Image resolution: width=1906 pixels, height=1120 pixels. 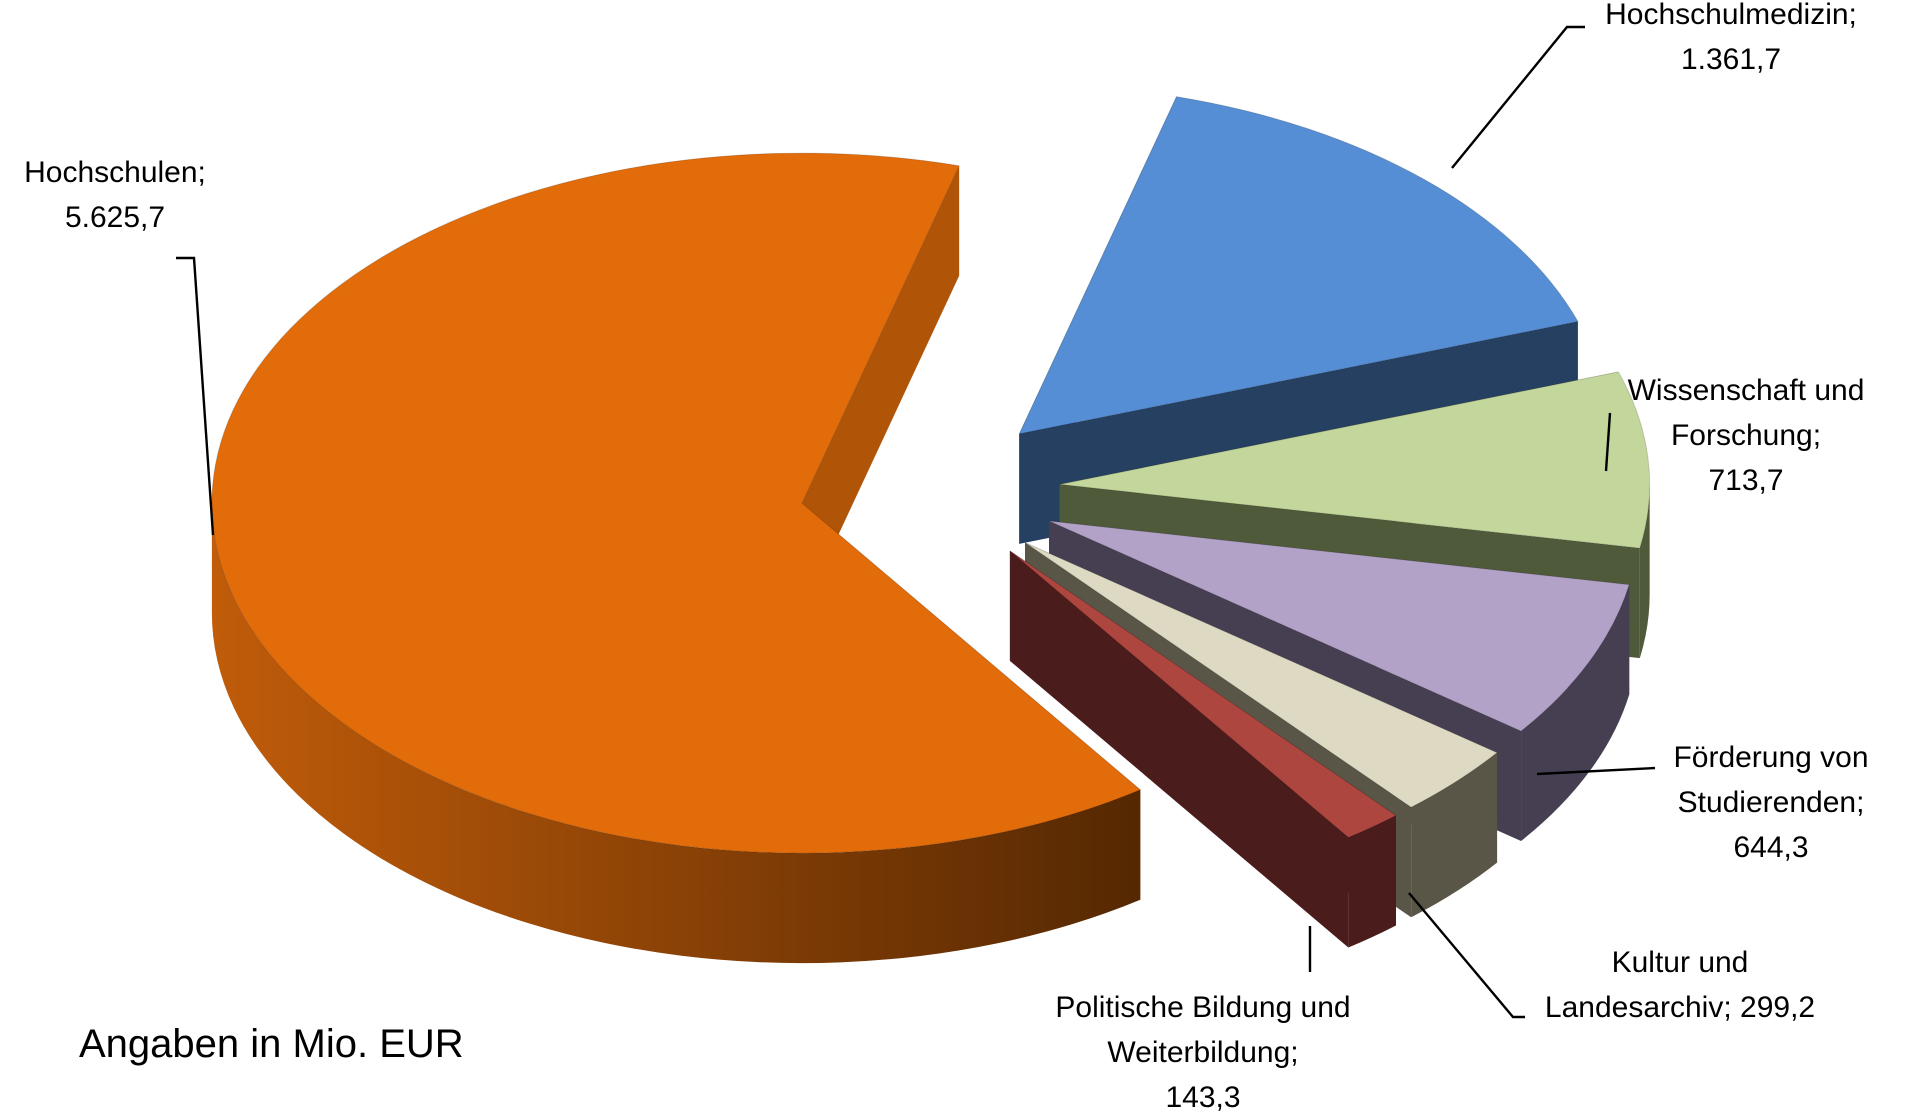 I want to click on value-label: 1.361,7, so click(x=1731, y=59).